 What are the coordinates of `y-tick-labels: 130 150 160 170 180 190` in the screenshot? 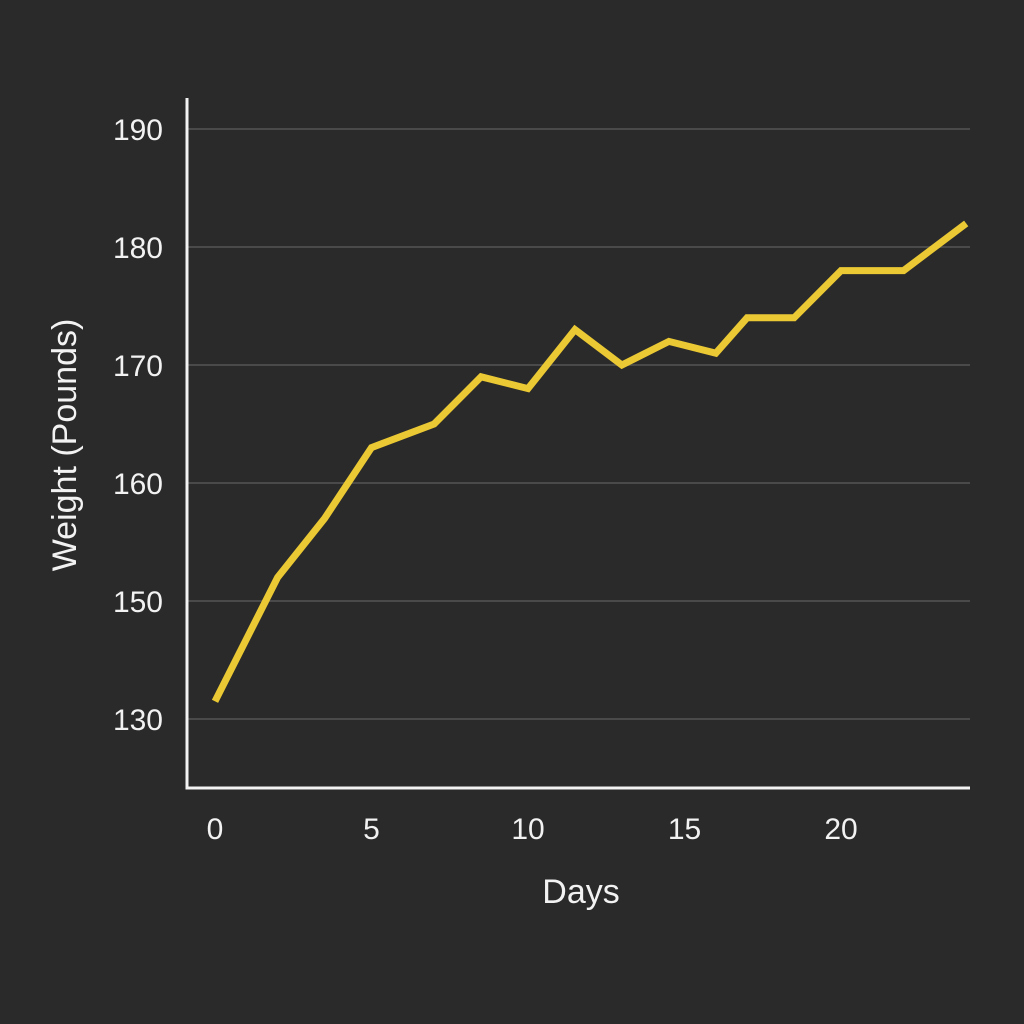 It's located at (138, 425).